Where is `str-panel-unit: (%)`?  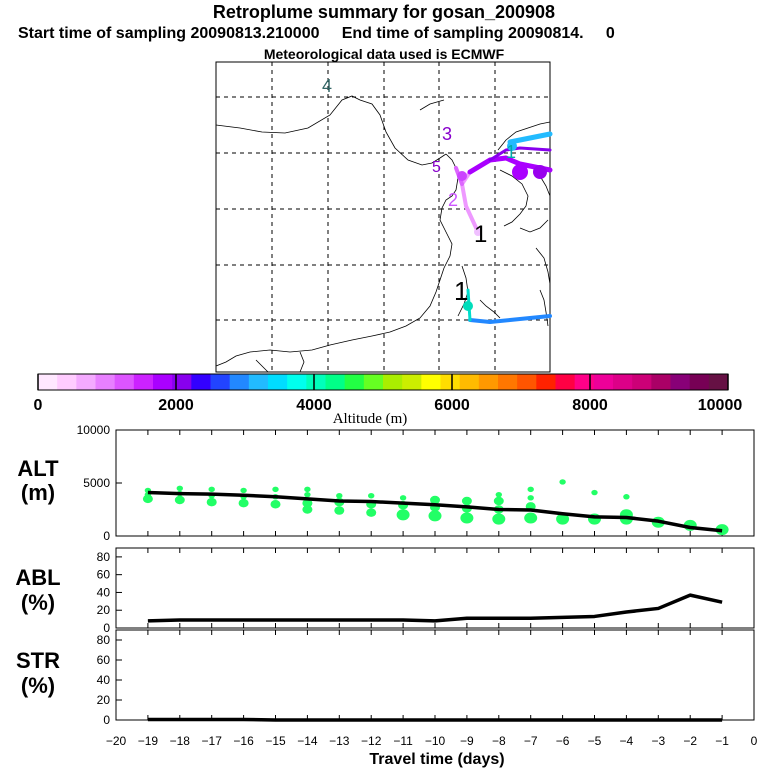
str-panel-unit: (%) is located at coordinates (38, 685).